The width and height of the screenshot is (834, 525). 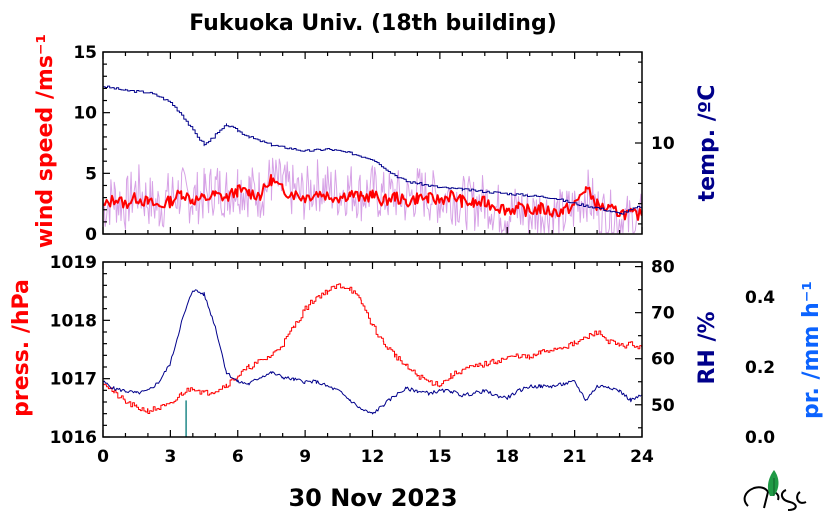 What do you see at coordinates (73, 438) in the screenshot?
I see `y-tick-label: 1016` at bounding box center [73, 438].